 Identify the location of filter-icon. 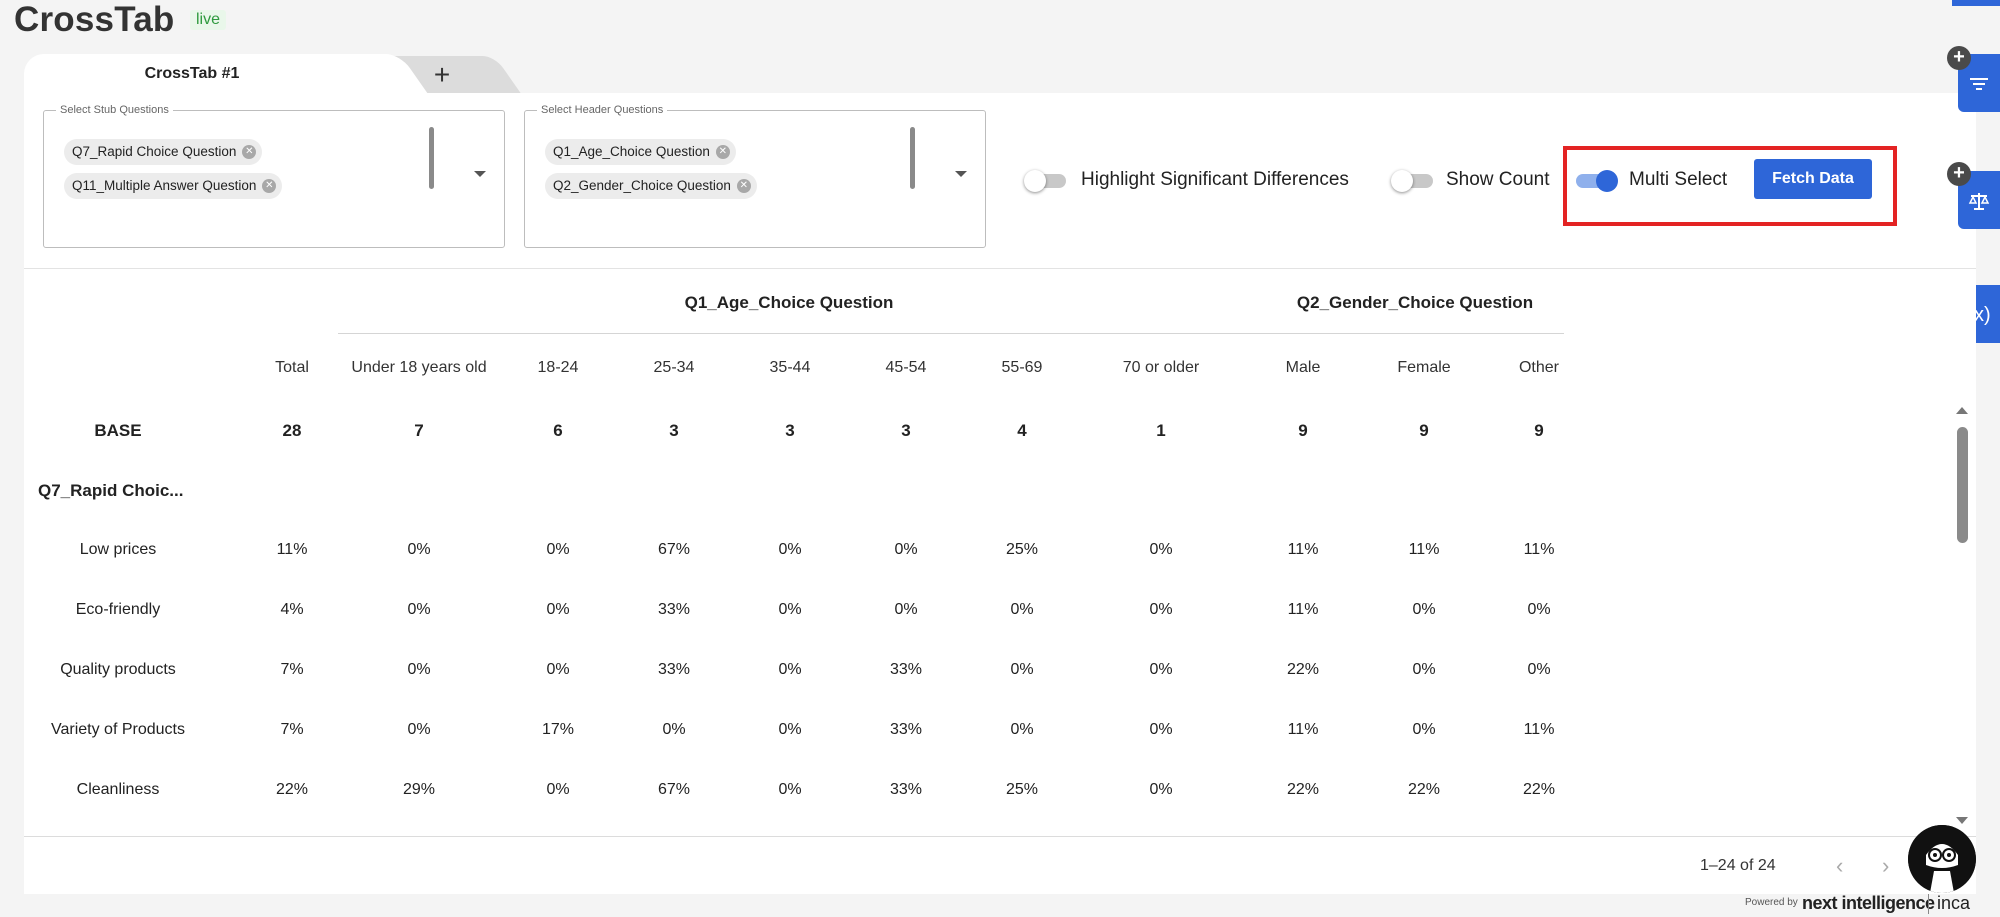
(1979, 84).